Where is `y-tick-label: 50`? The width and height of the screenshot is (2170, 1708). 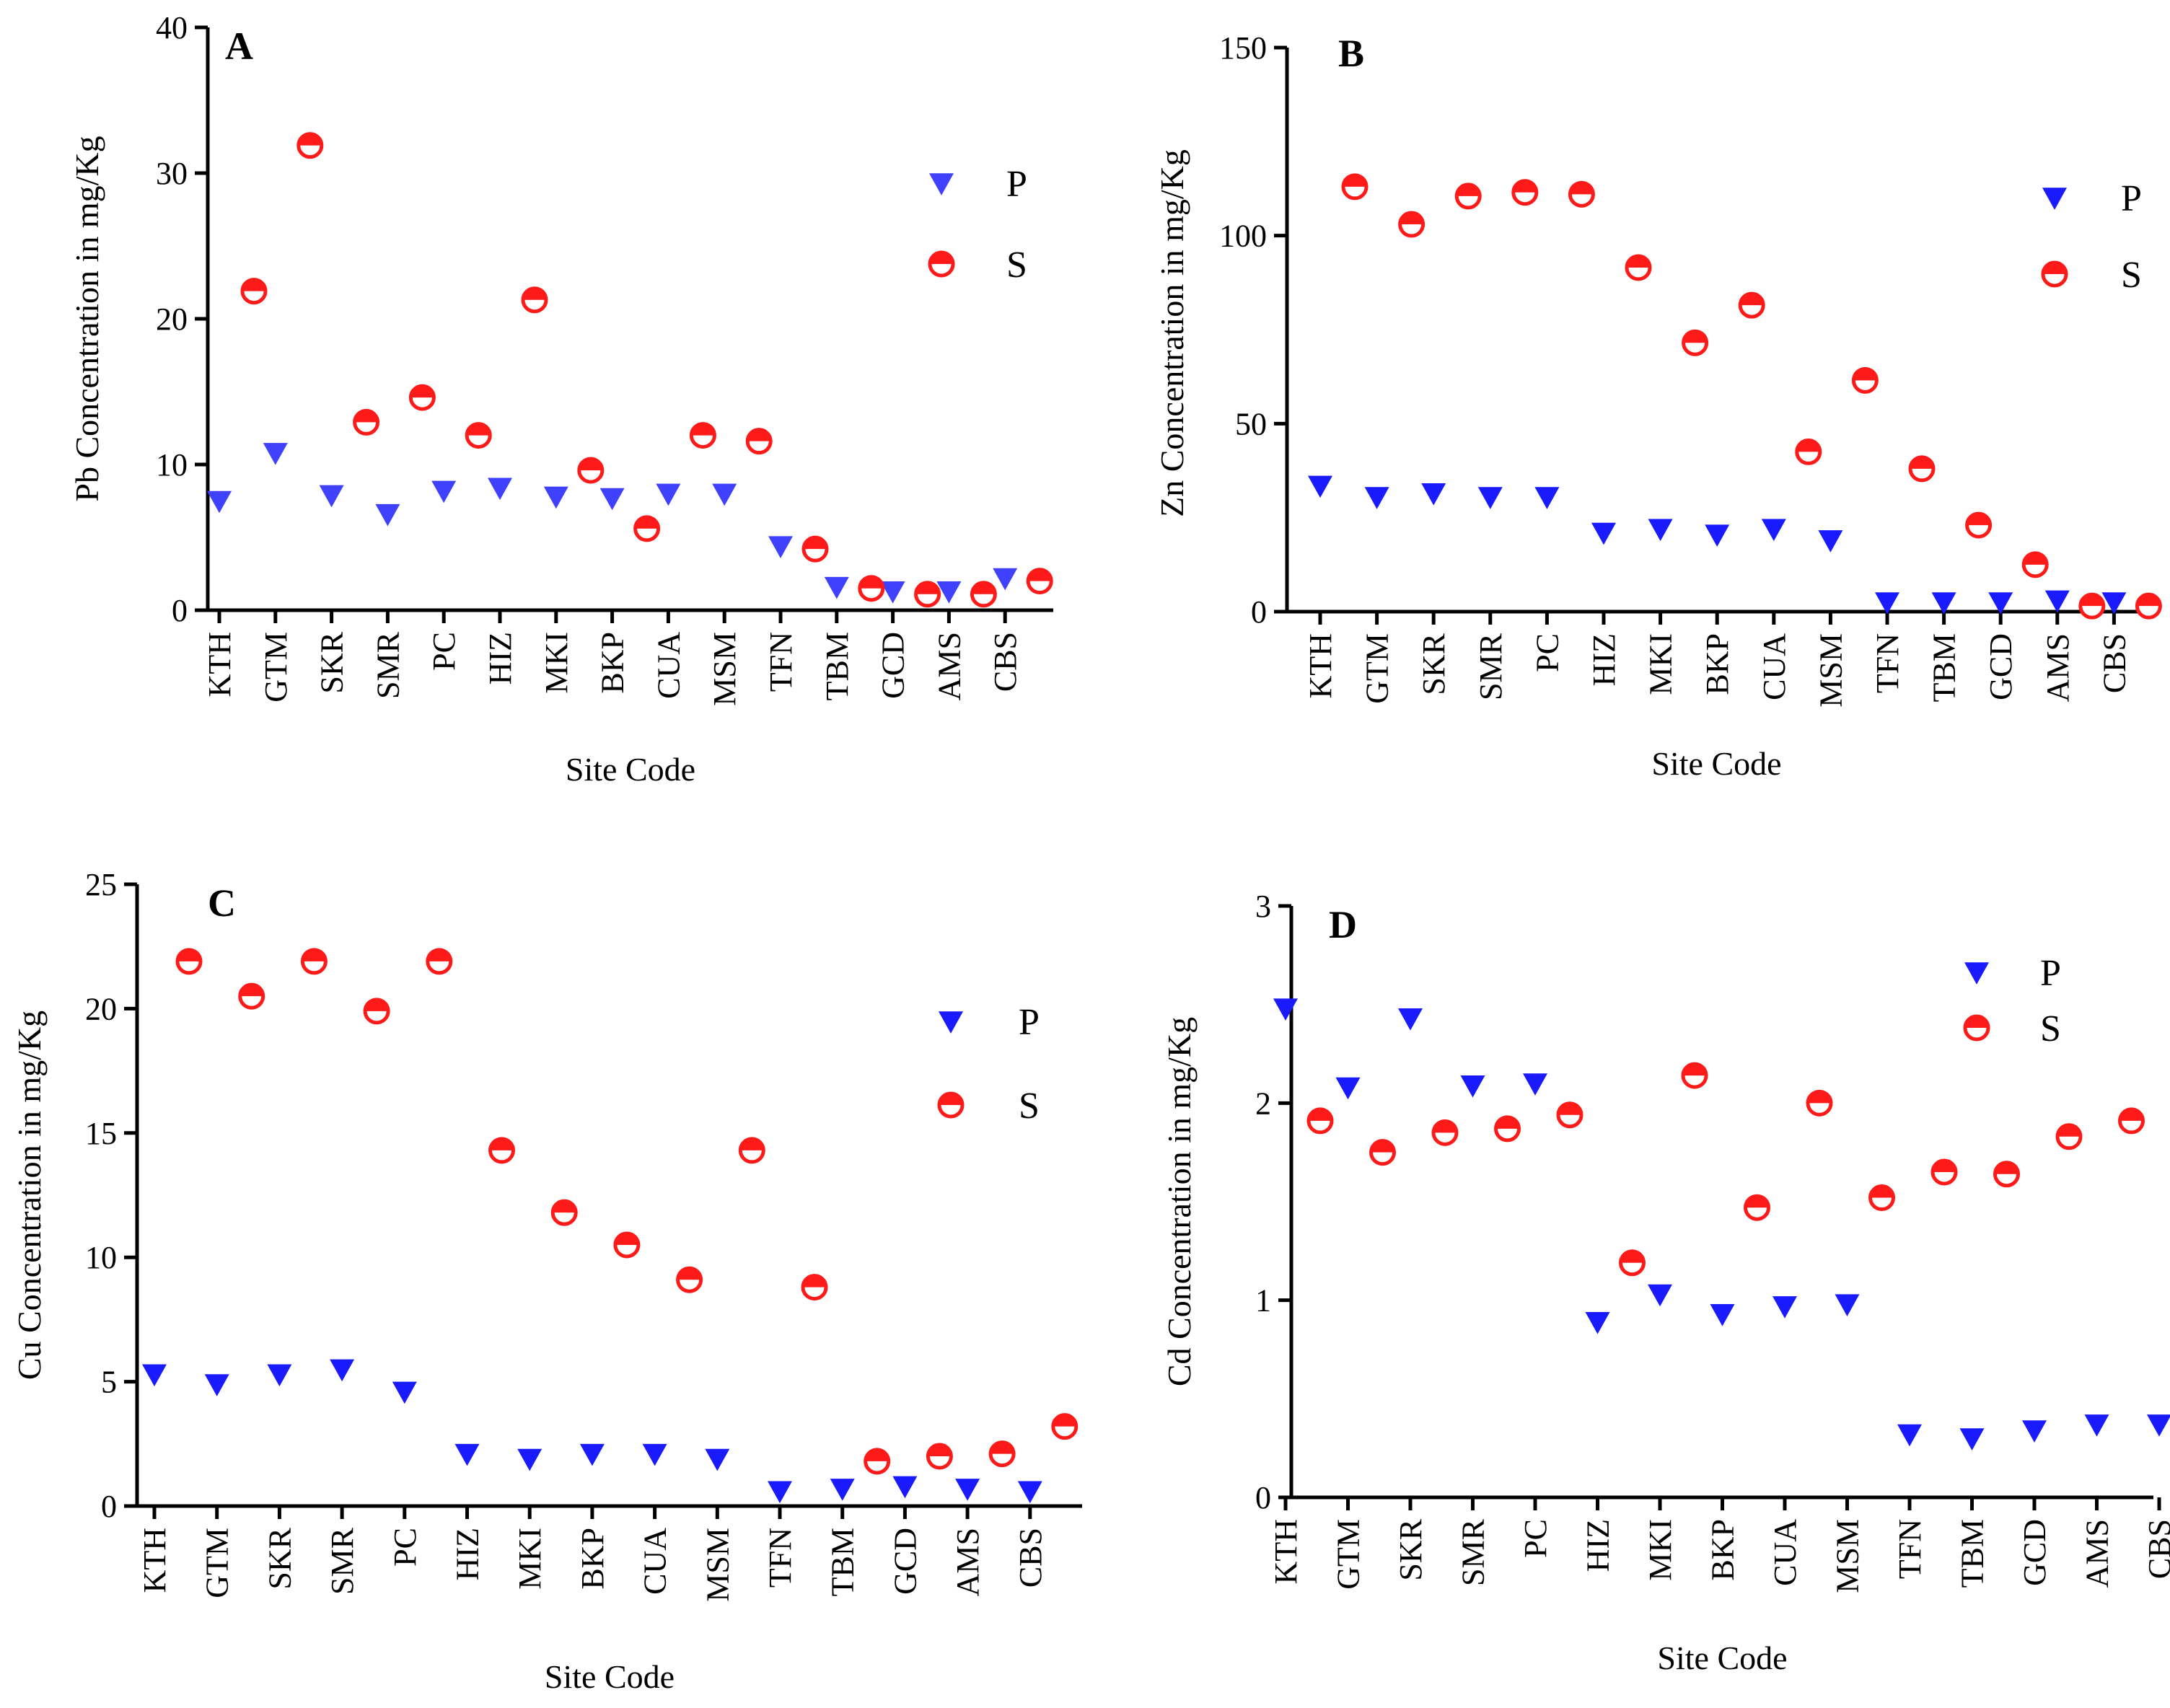
y-tick-label: 50 is located at coordinates (1251, 423).